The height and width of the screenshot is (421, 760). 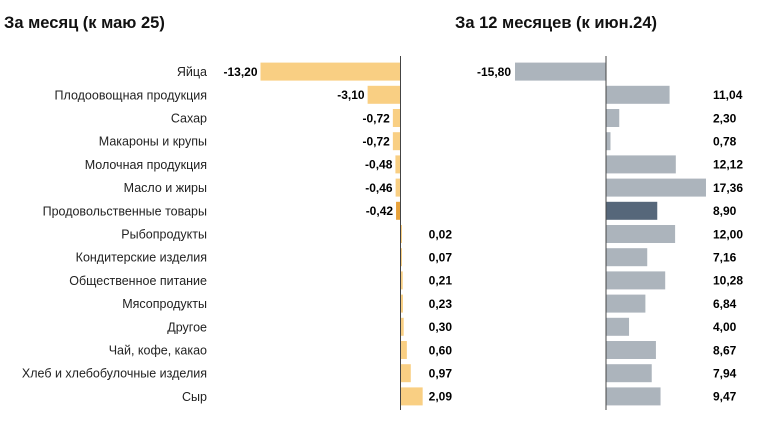 What do you see at coordinates (351, 95) in the screenshot?
I see `data-label: -3,10` at bounding box center [351, 95].